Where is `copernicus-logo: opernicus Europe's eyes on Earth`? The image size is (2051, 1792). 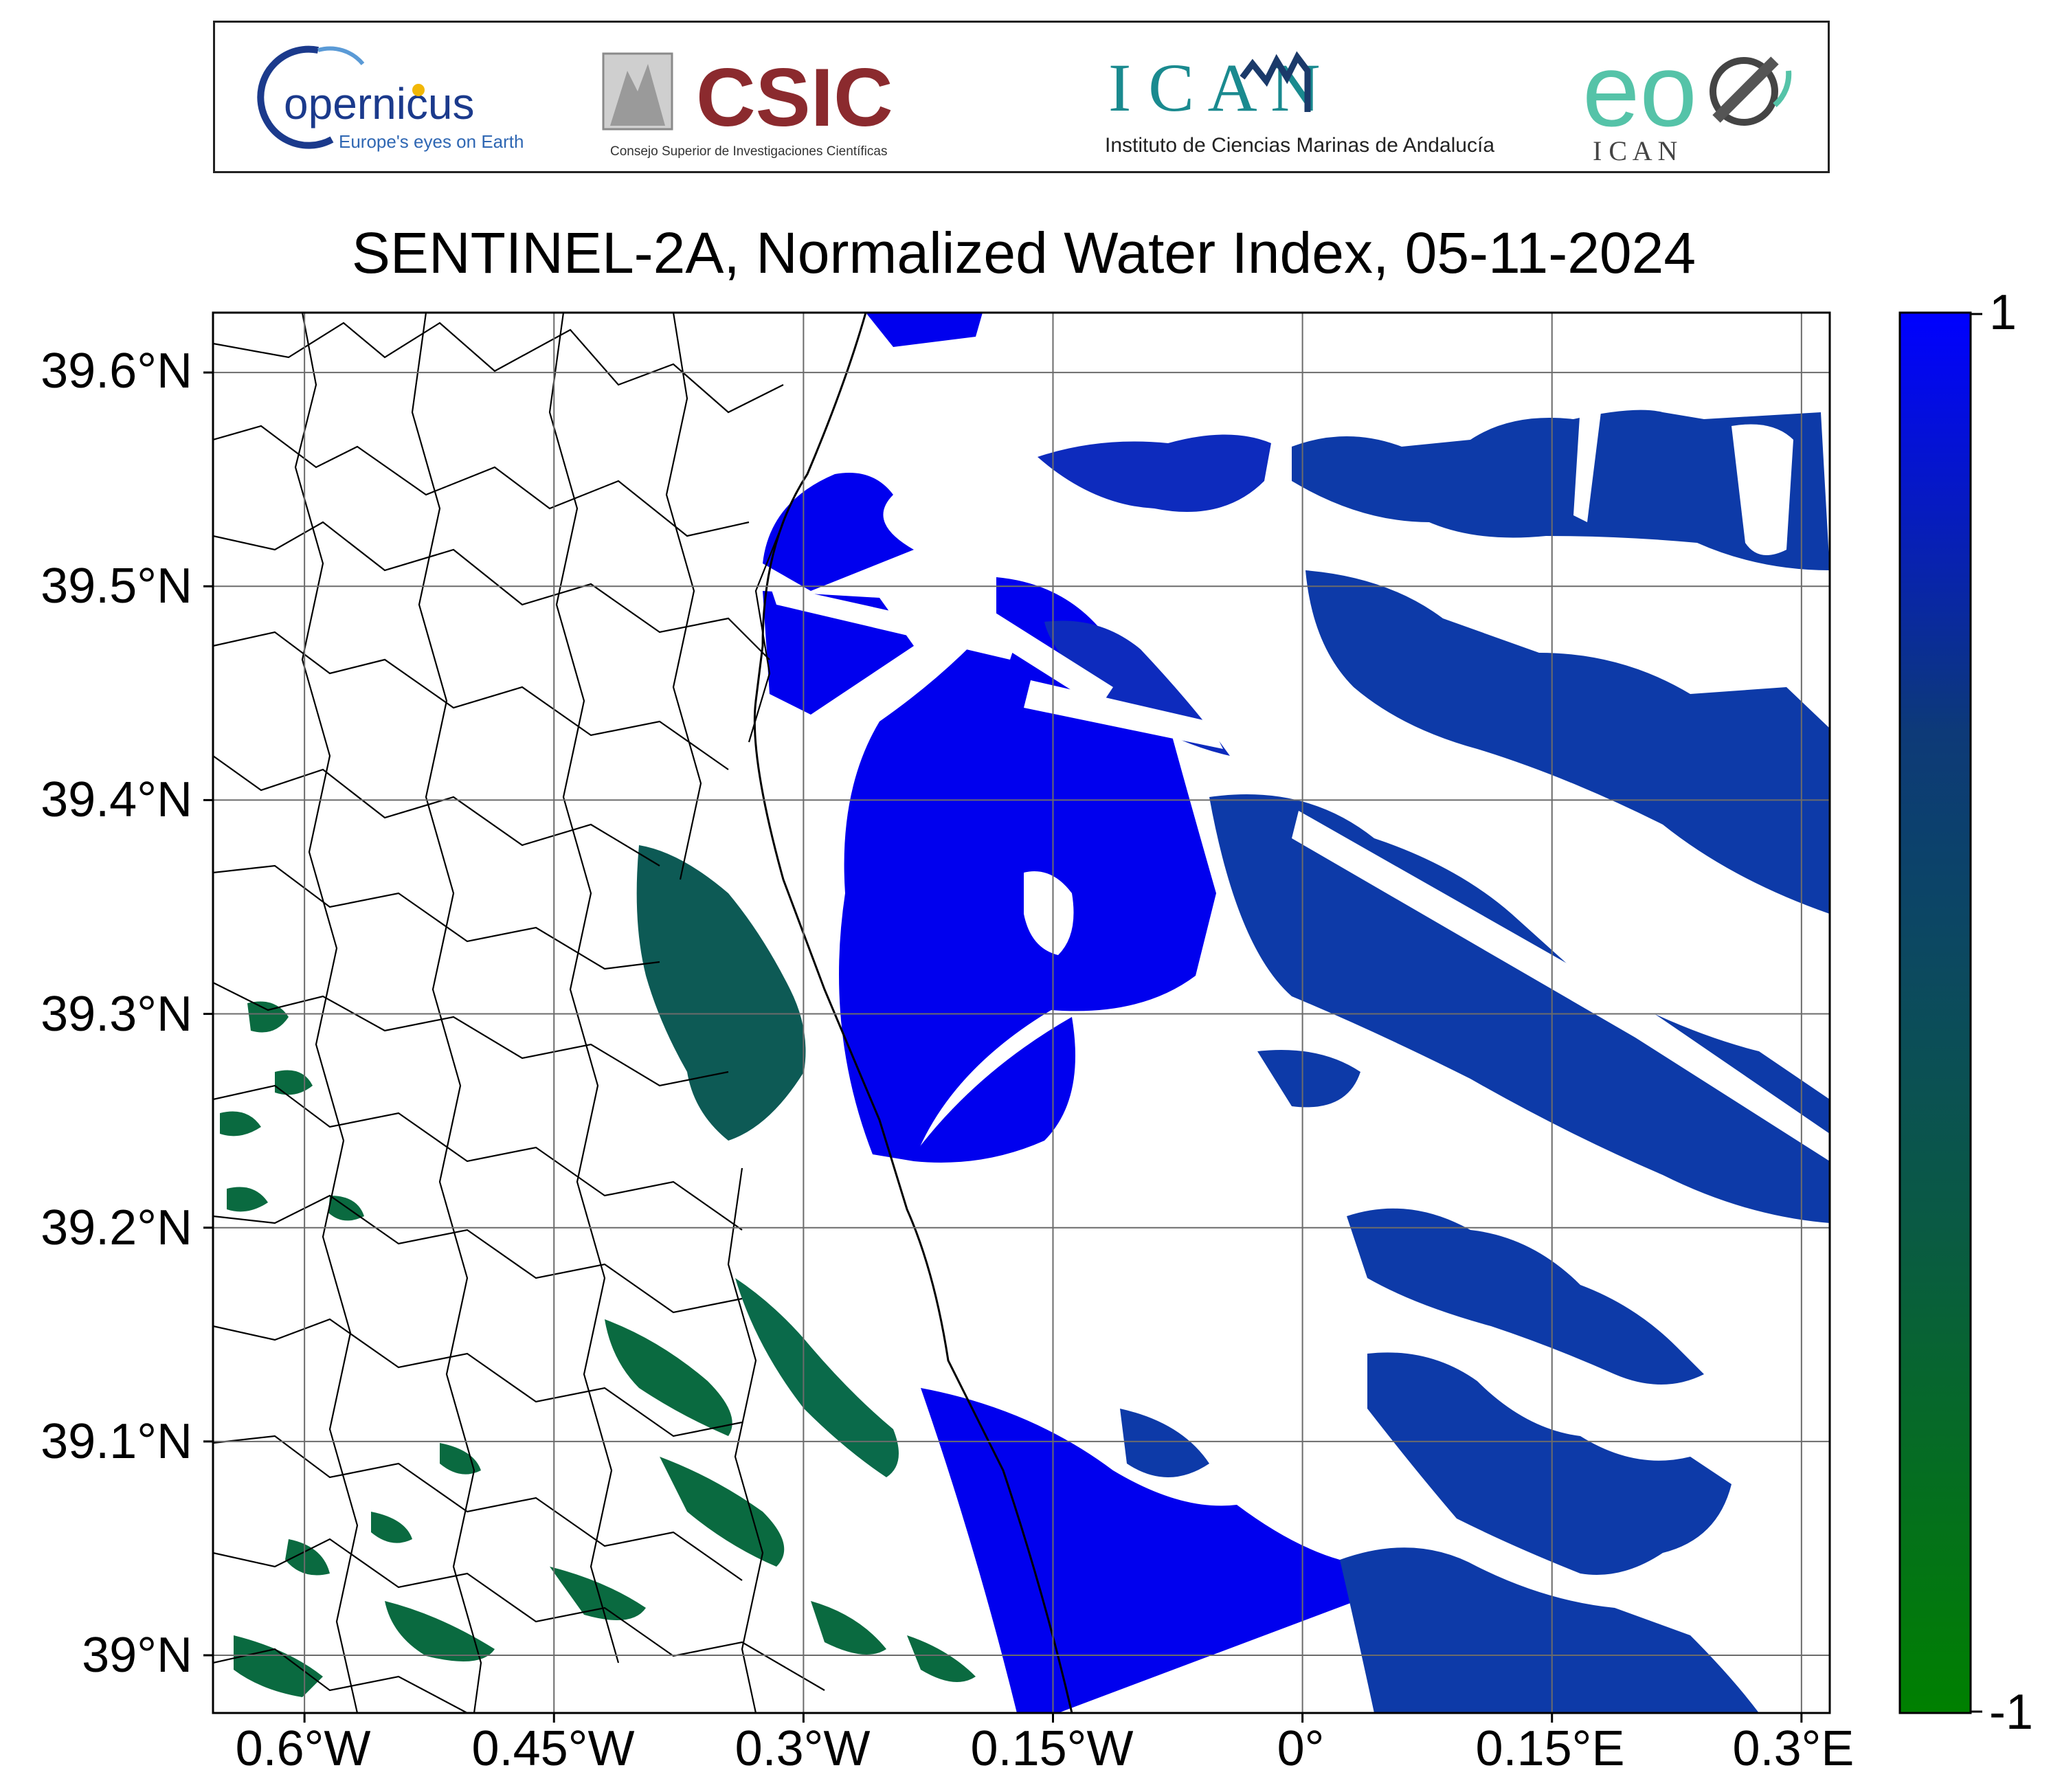 copernicus-logo: opernicus Europe's eyes on Earth is located at coordinates (390, 98).